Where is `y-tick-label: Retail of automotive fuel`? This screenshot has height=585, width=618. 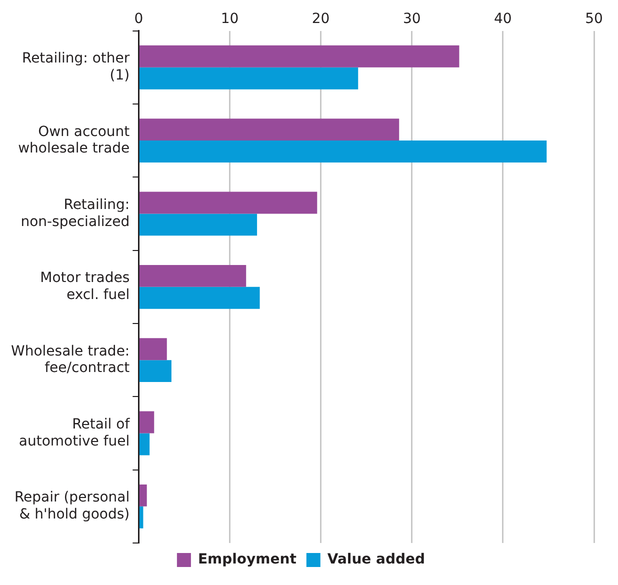
y-tick-label: Retail of automotive fuel is located at coordinates (74, 433).